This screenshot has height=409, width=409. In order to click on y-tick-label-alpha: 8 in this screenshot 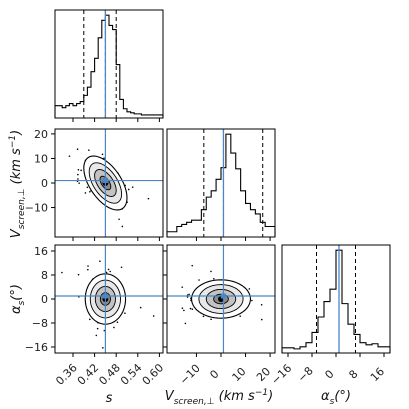, I will do `click(44, 275)`.